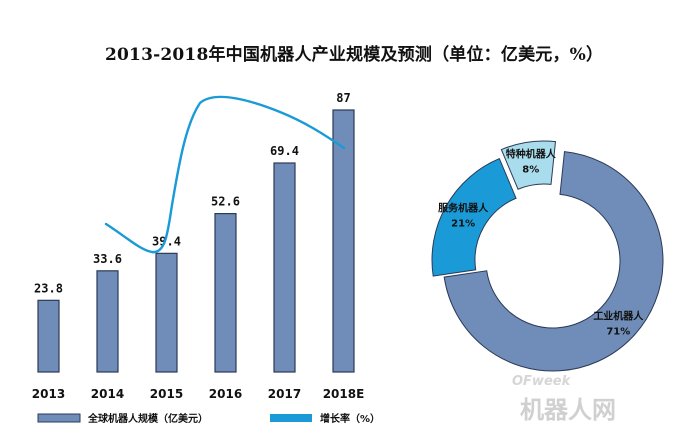  Describe the element at coordinates (59, 418) in the screenshot. I see `legend-bar-swatch` at that location.